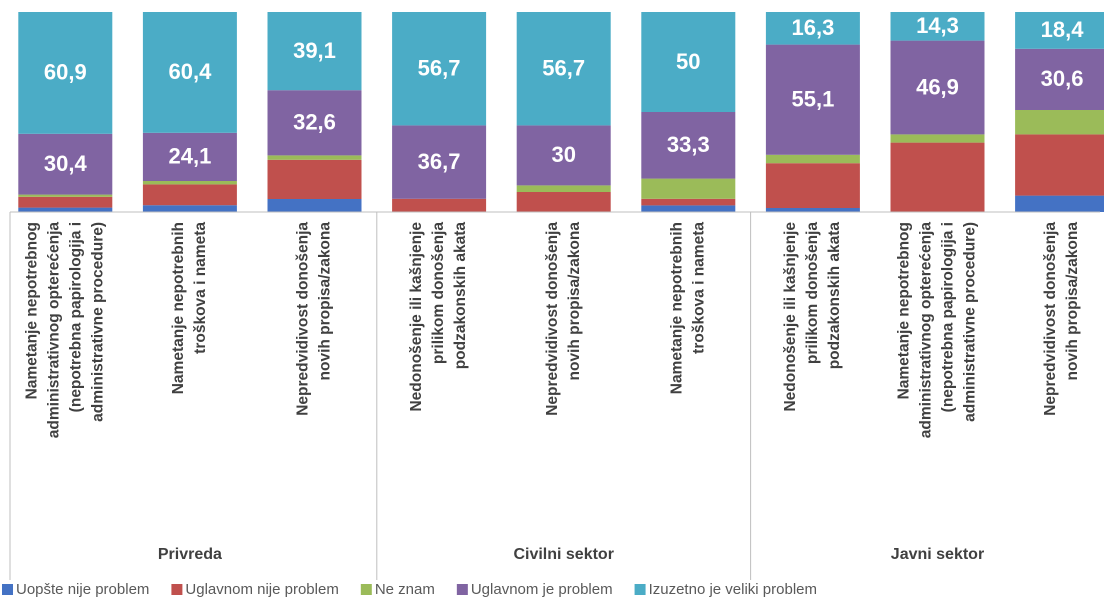 This screenshot has height=600, width=1104. I want to click on legend-label: Uglavnom je problem, so click(542, 589).